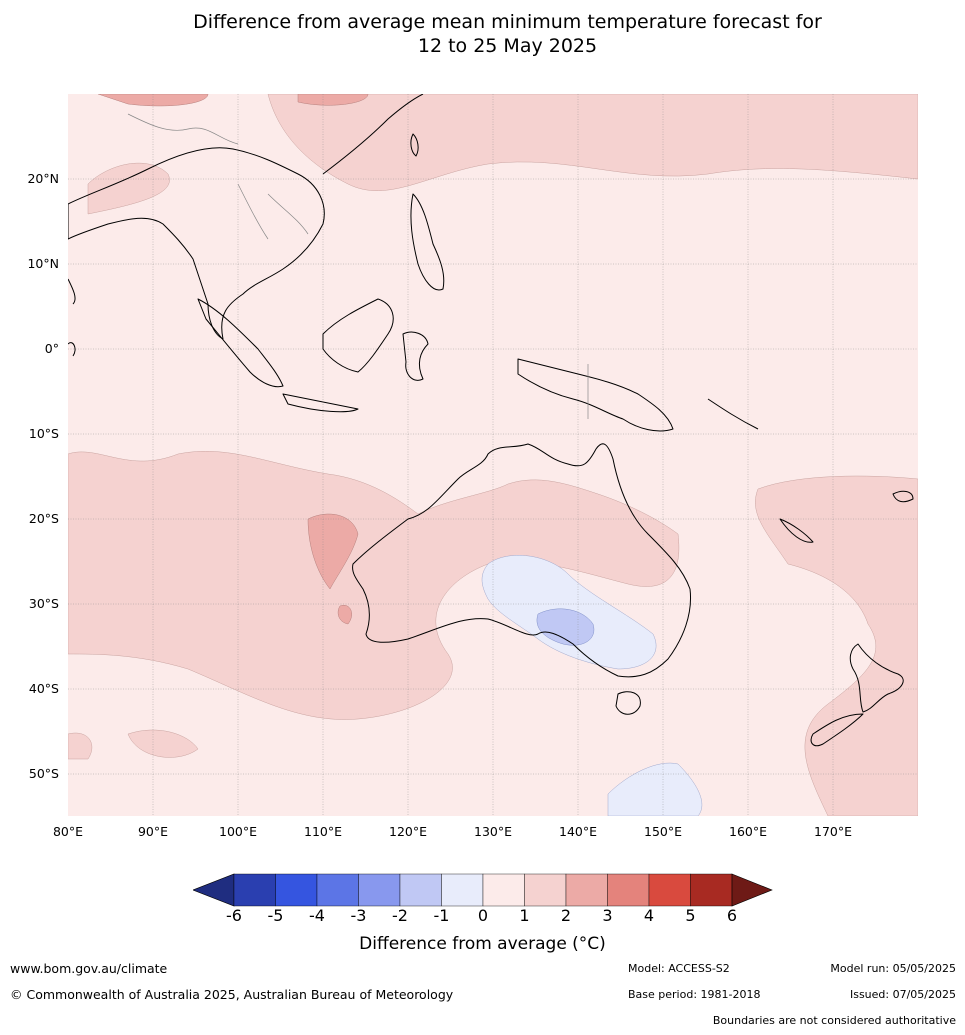 This screenshot has height=1035, width=965. What do you see at coordinates (373, 134) in the screenshot?
I see `coastline-east-china` at bounding box center [373, 134].